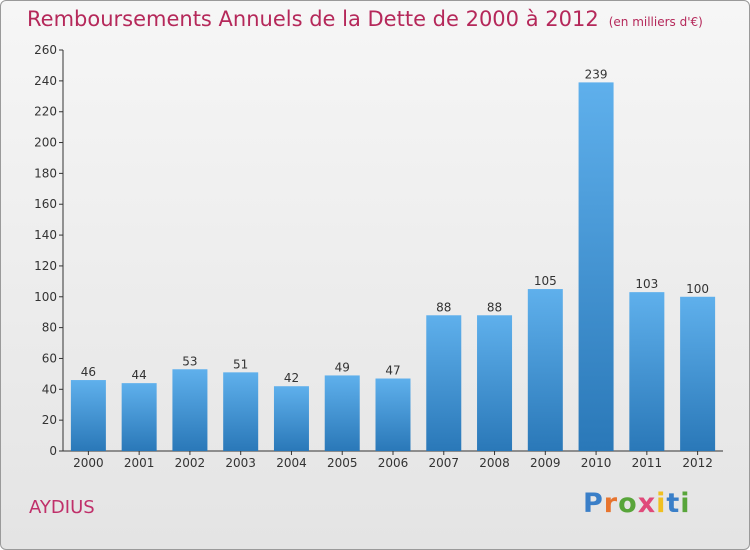 Image resolution: width=750 pixels, height=550 pixels. Describe the element at coordinates (189, 361) in the screenshot. I see `bar-value-label: 53` at that location.